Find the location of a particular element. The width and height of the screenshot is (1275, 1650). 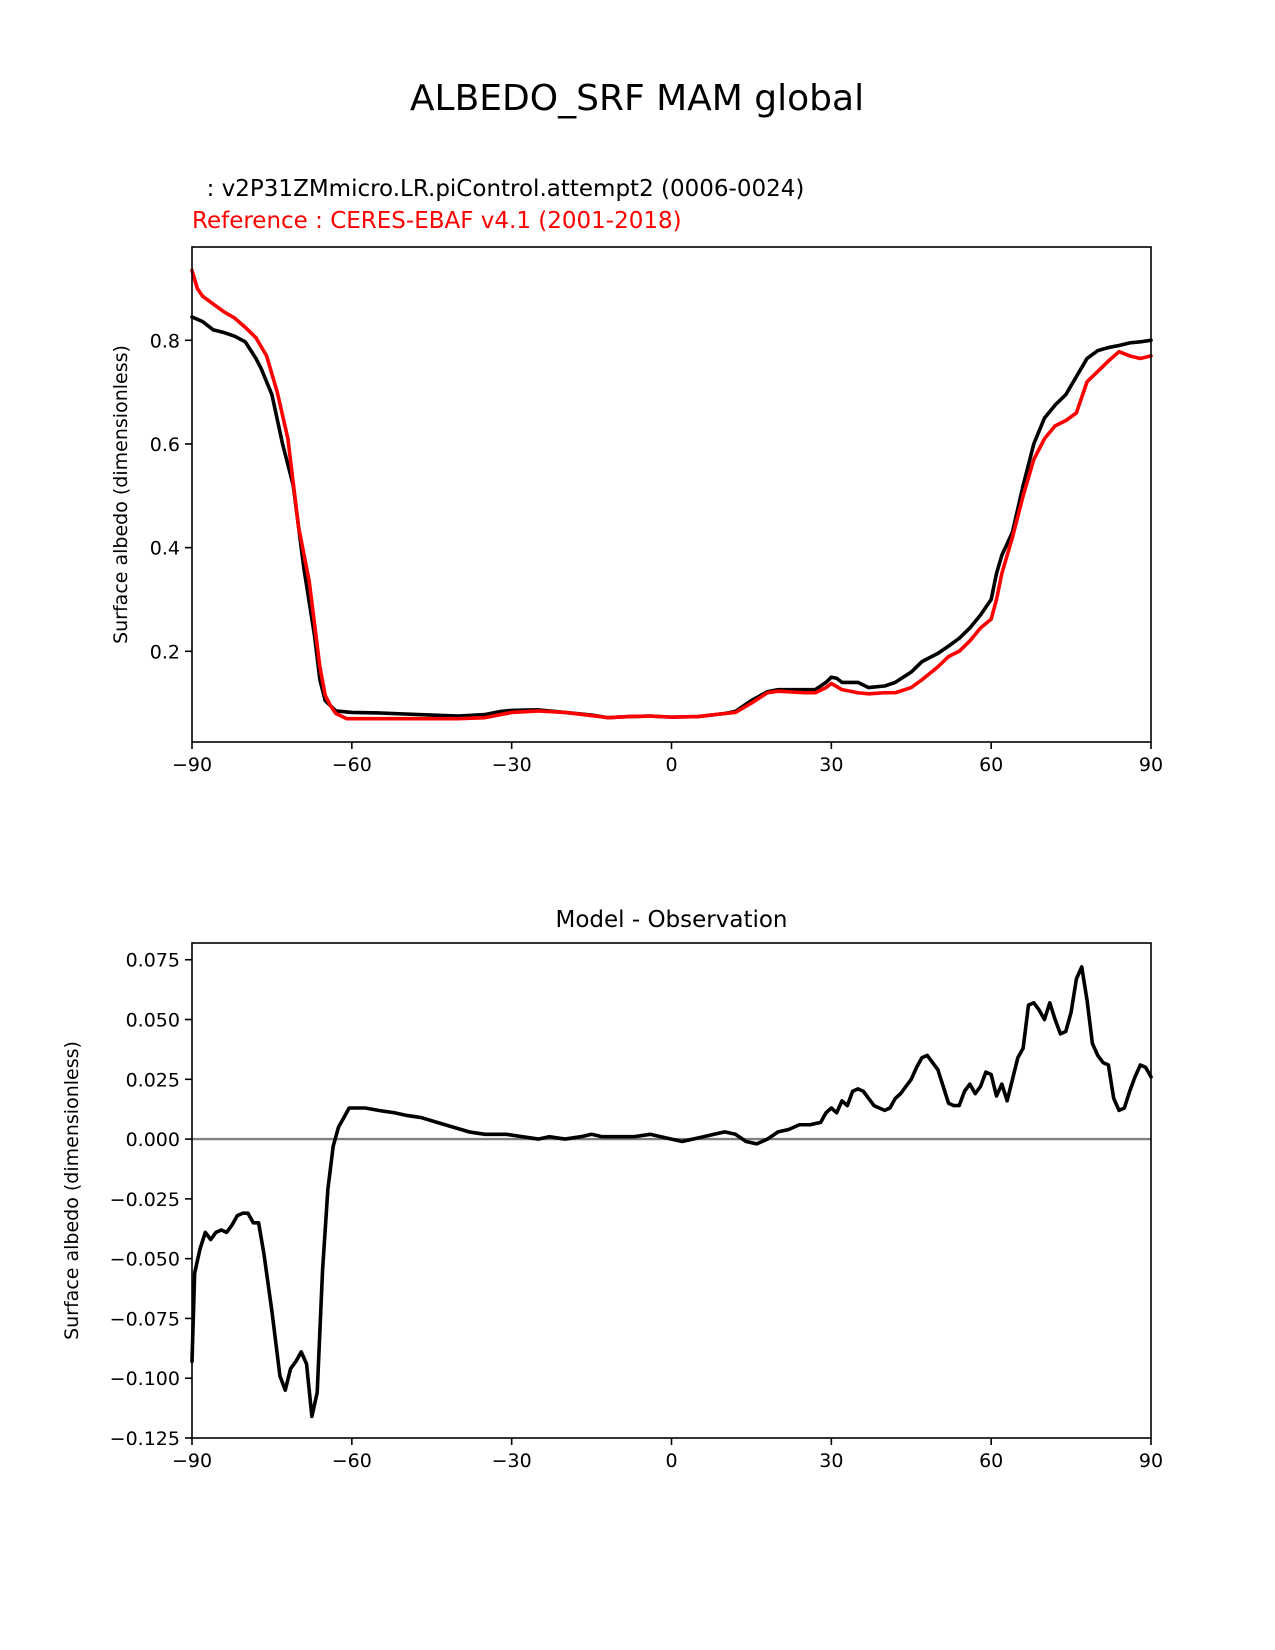

top-y-axis-label: Surface albedo (dimensionless) is located at coordinates (121, 494).